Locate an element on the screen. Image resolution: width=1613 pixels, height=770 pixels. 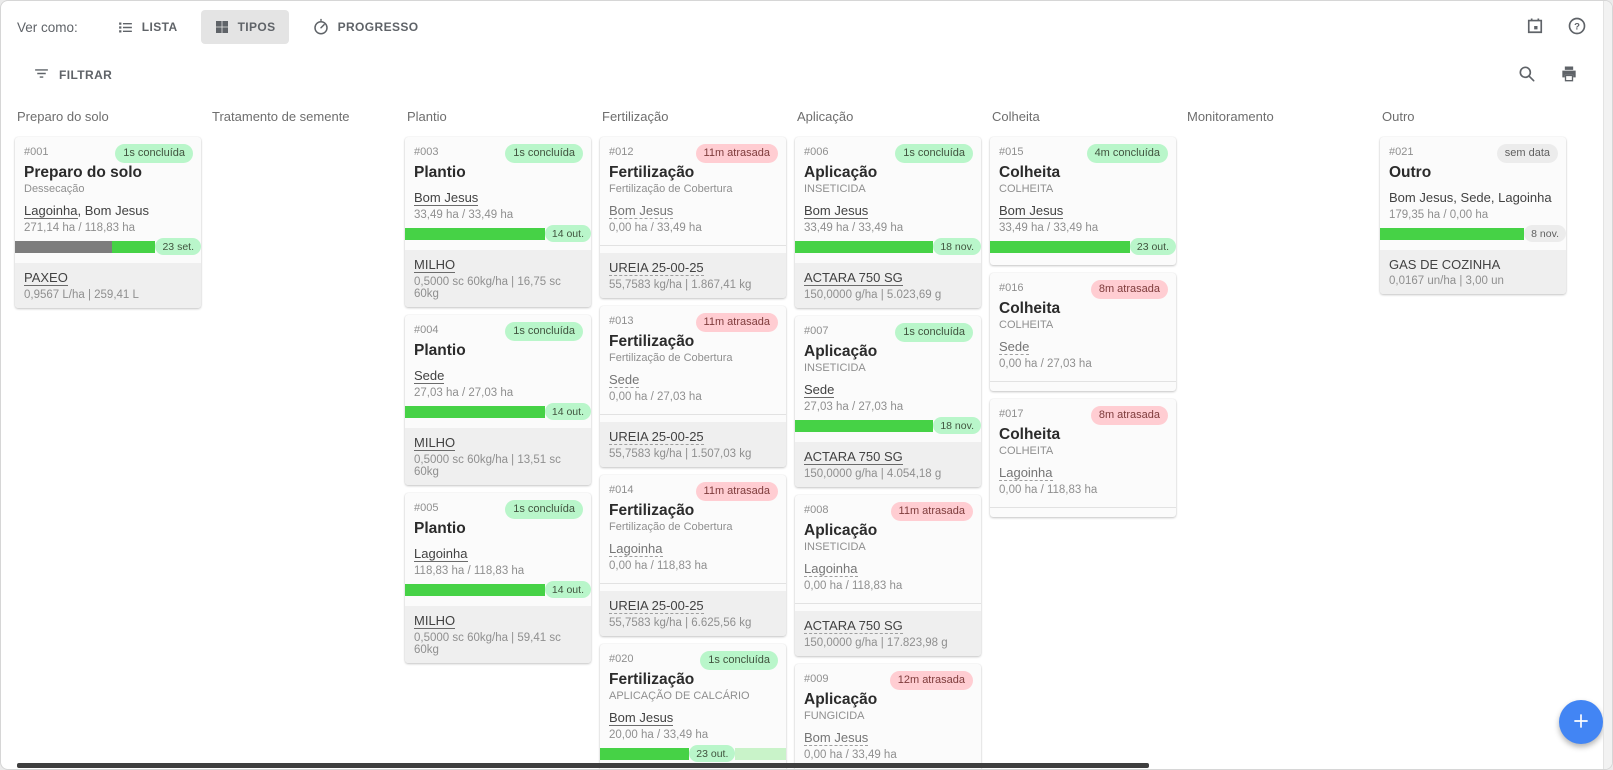
card-id: #008 is located at coordinates (816, 509).